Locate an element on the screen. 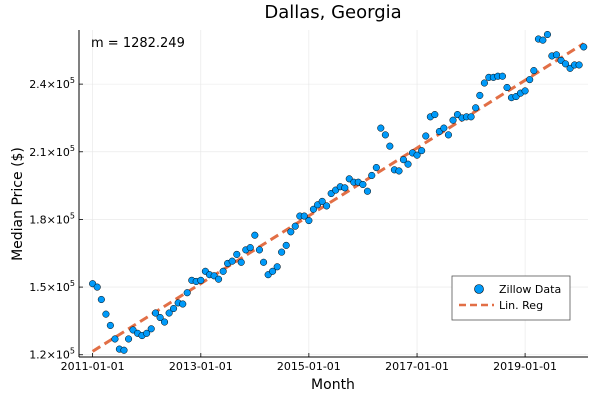  slope-annotation: m = 1282.249 is located at coordinates (138, 43).